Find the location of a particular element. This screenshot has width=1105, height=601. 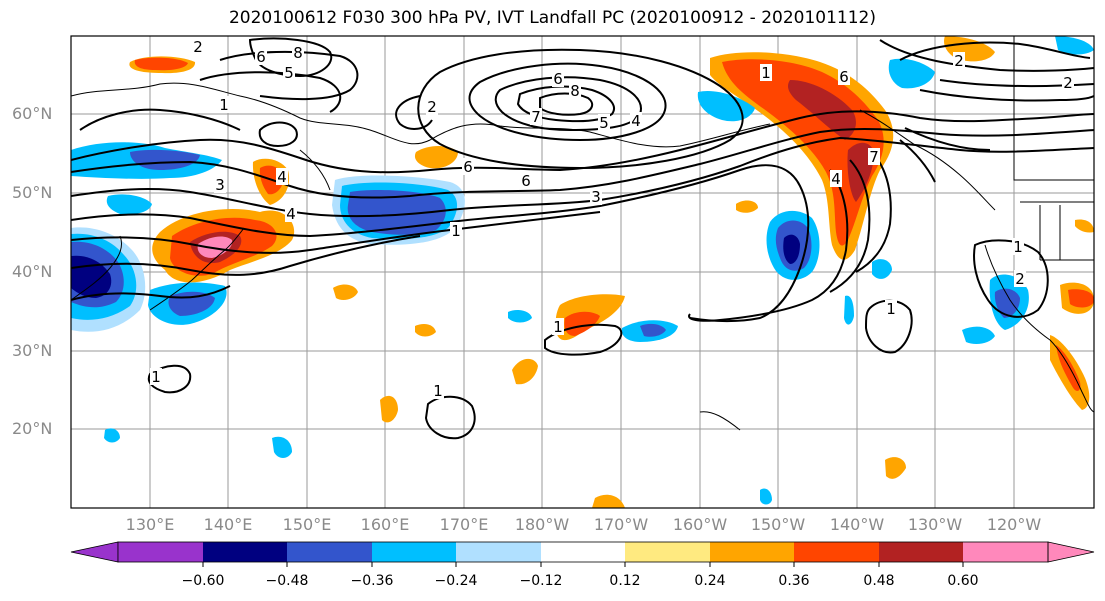

lon-label-160w: 160°W is located at coordinates (700, 524).